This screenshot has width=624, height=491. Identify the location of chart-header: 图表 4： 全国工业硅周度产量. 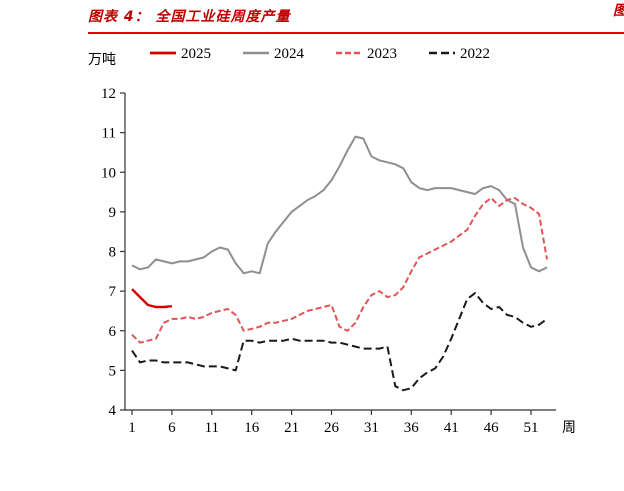
(356, 20).